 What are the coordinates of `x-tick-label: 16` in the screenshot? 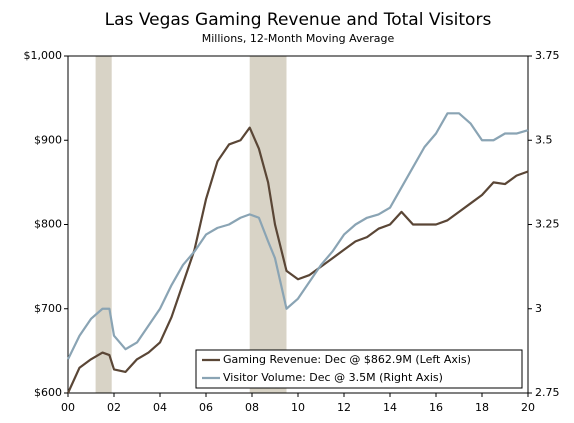 It's located at (436, 407).